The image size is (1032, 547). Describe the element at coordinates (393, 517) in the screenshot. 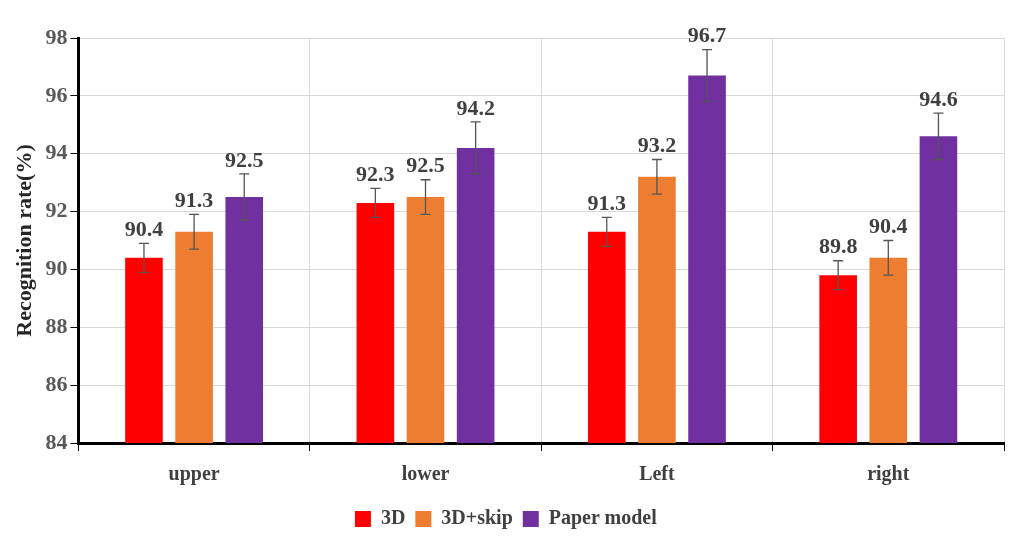

I see `legend-label: 3D` at that location.